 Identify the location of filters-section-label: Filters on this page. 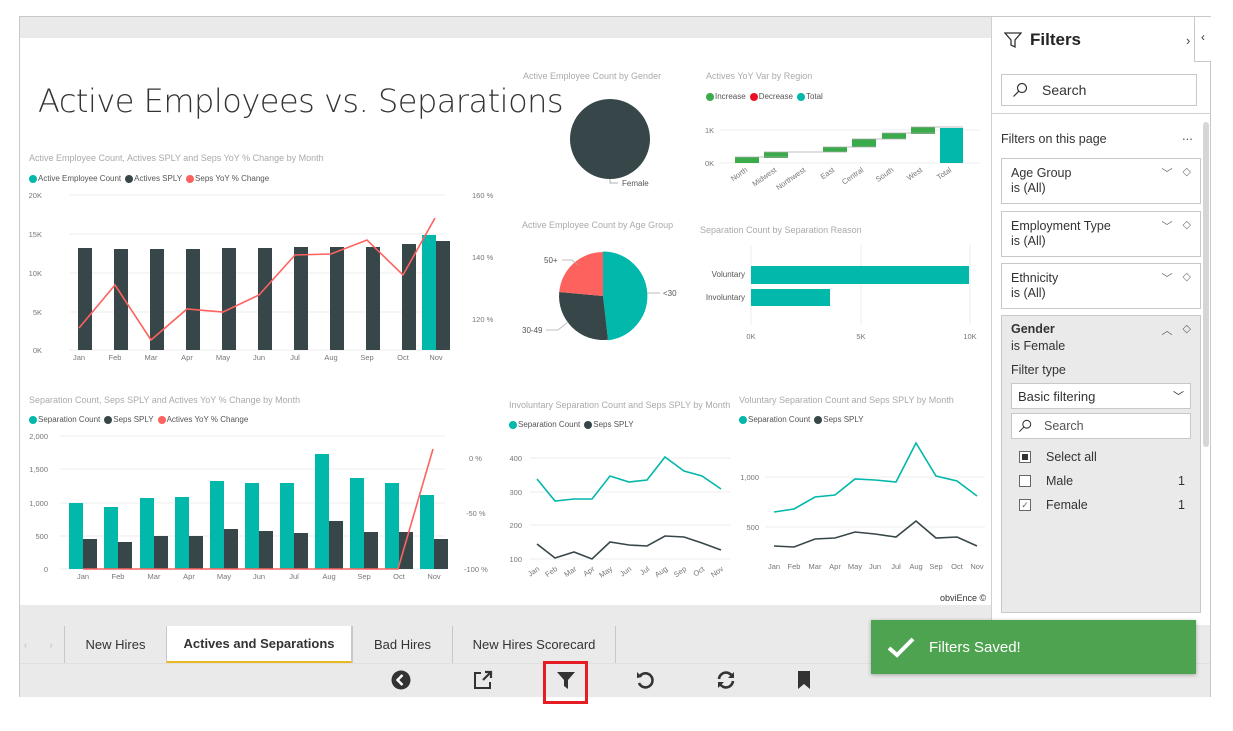
(1054, 139).